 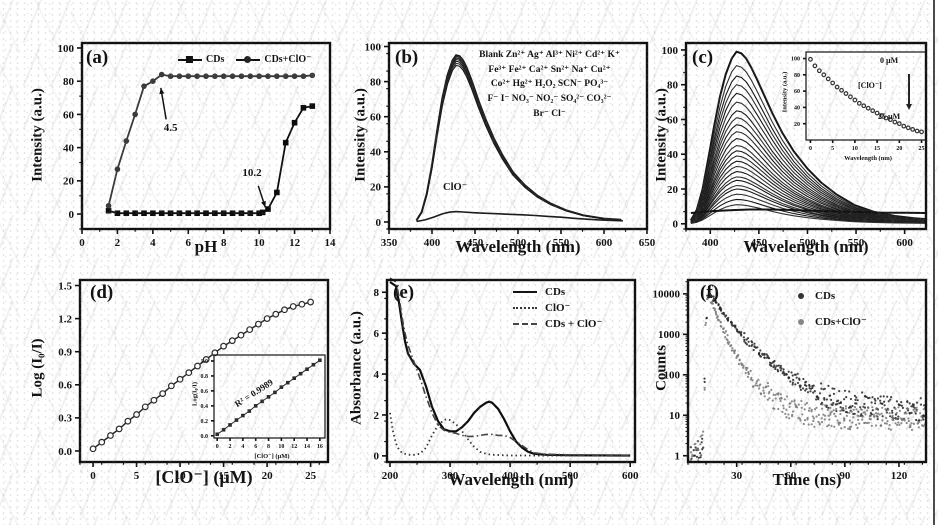 I want to click on x-tick-label: 2, so click(x=118, y=243).